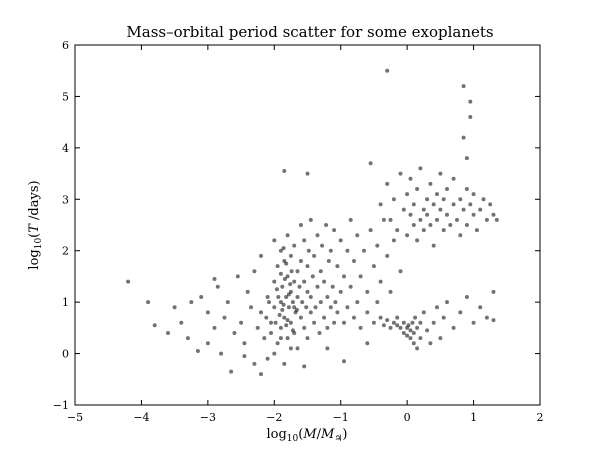  I want to click on y-tick-label: 4, so click(65, 148).